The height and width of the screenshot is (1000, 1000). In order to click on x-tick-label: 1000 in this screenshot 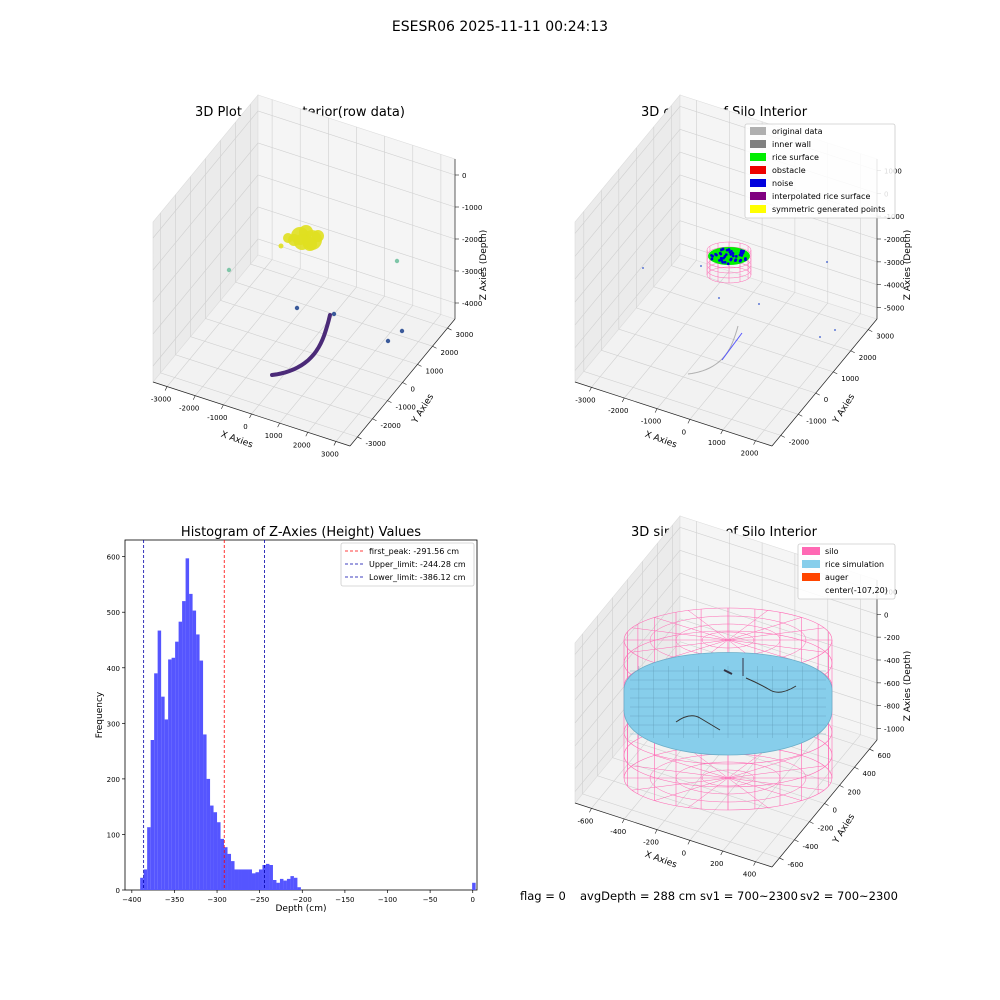, I will do `click(717, 443)`.